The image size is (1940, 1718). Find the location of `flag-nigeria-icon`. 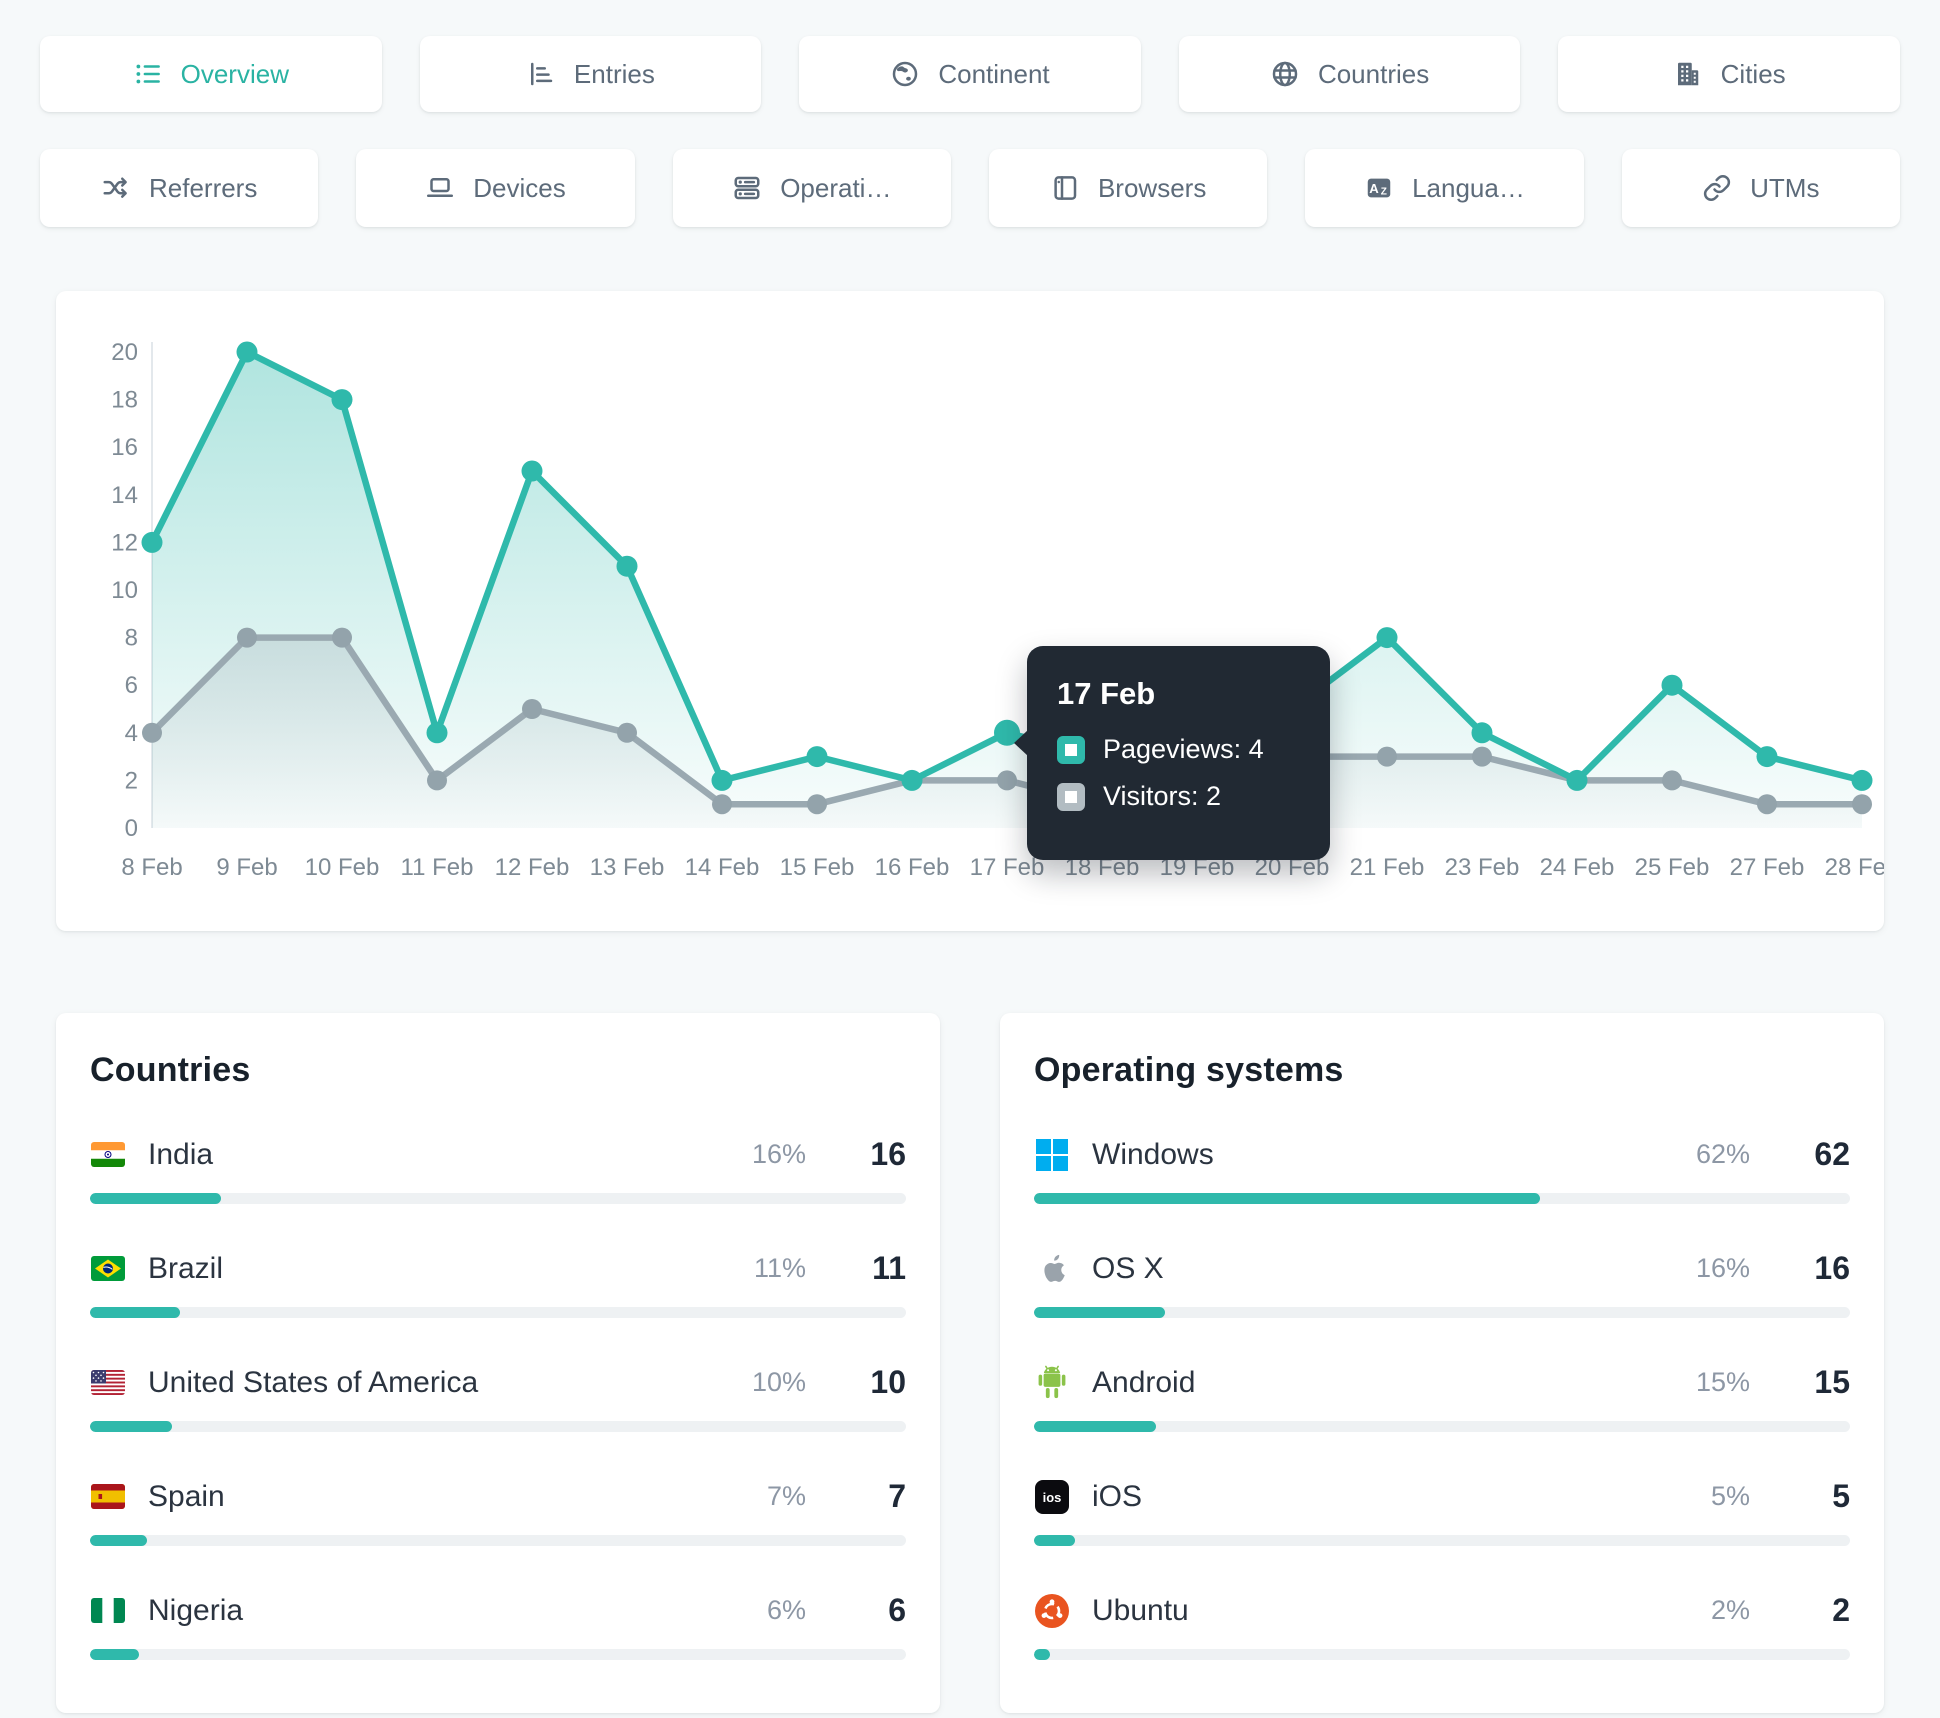

flag-nigeria-icon is located at coordinates (108, 1610).